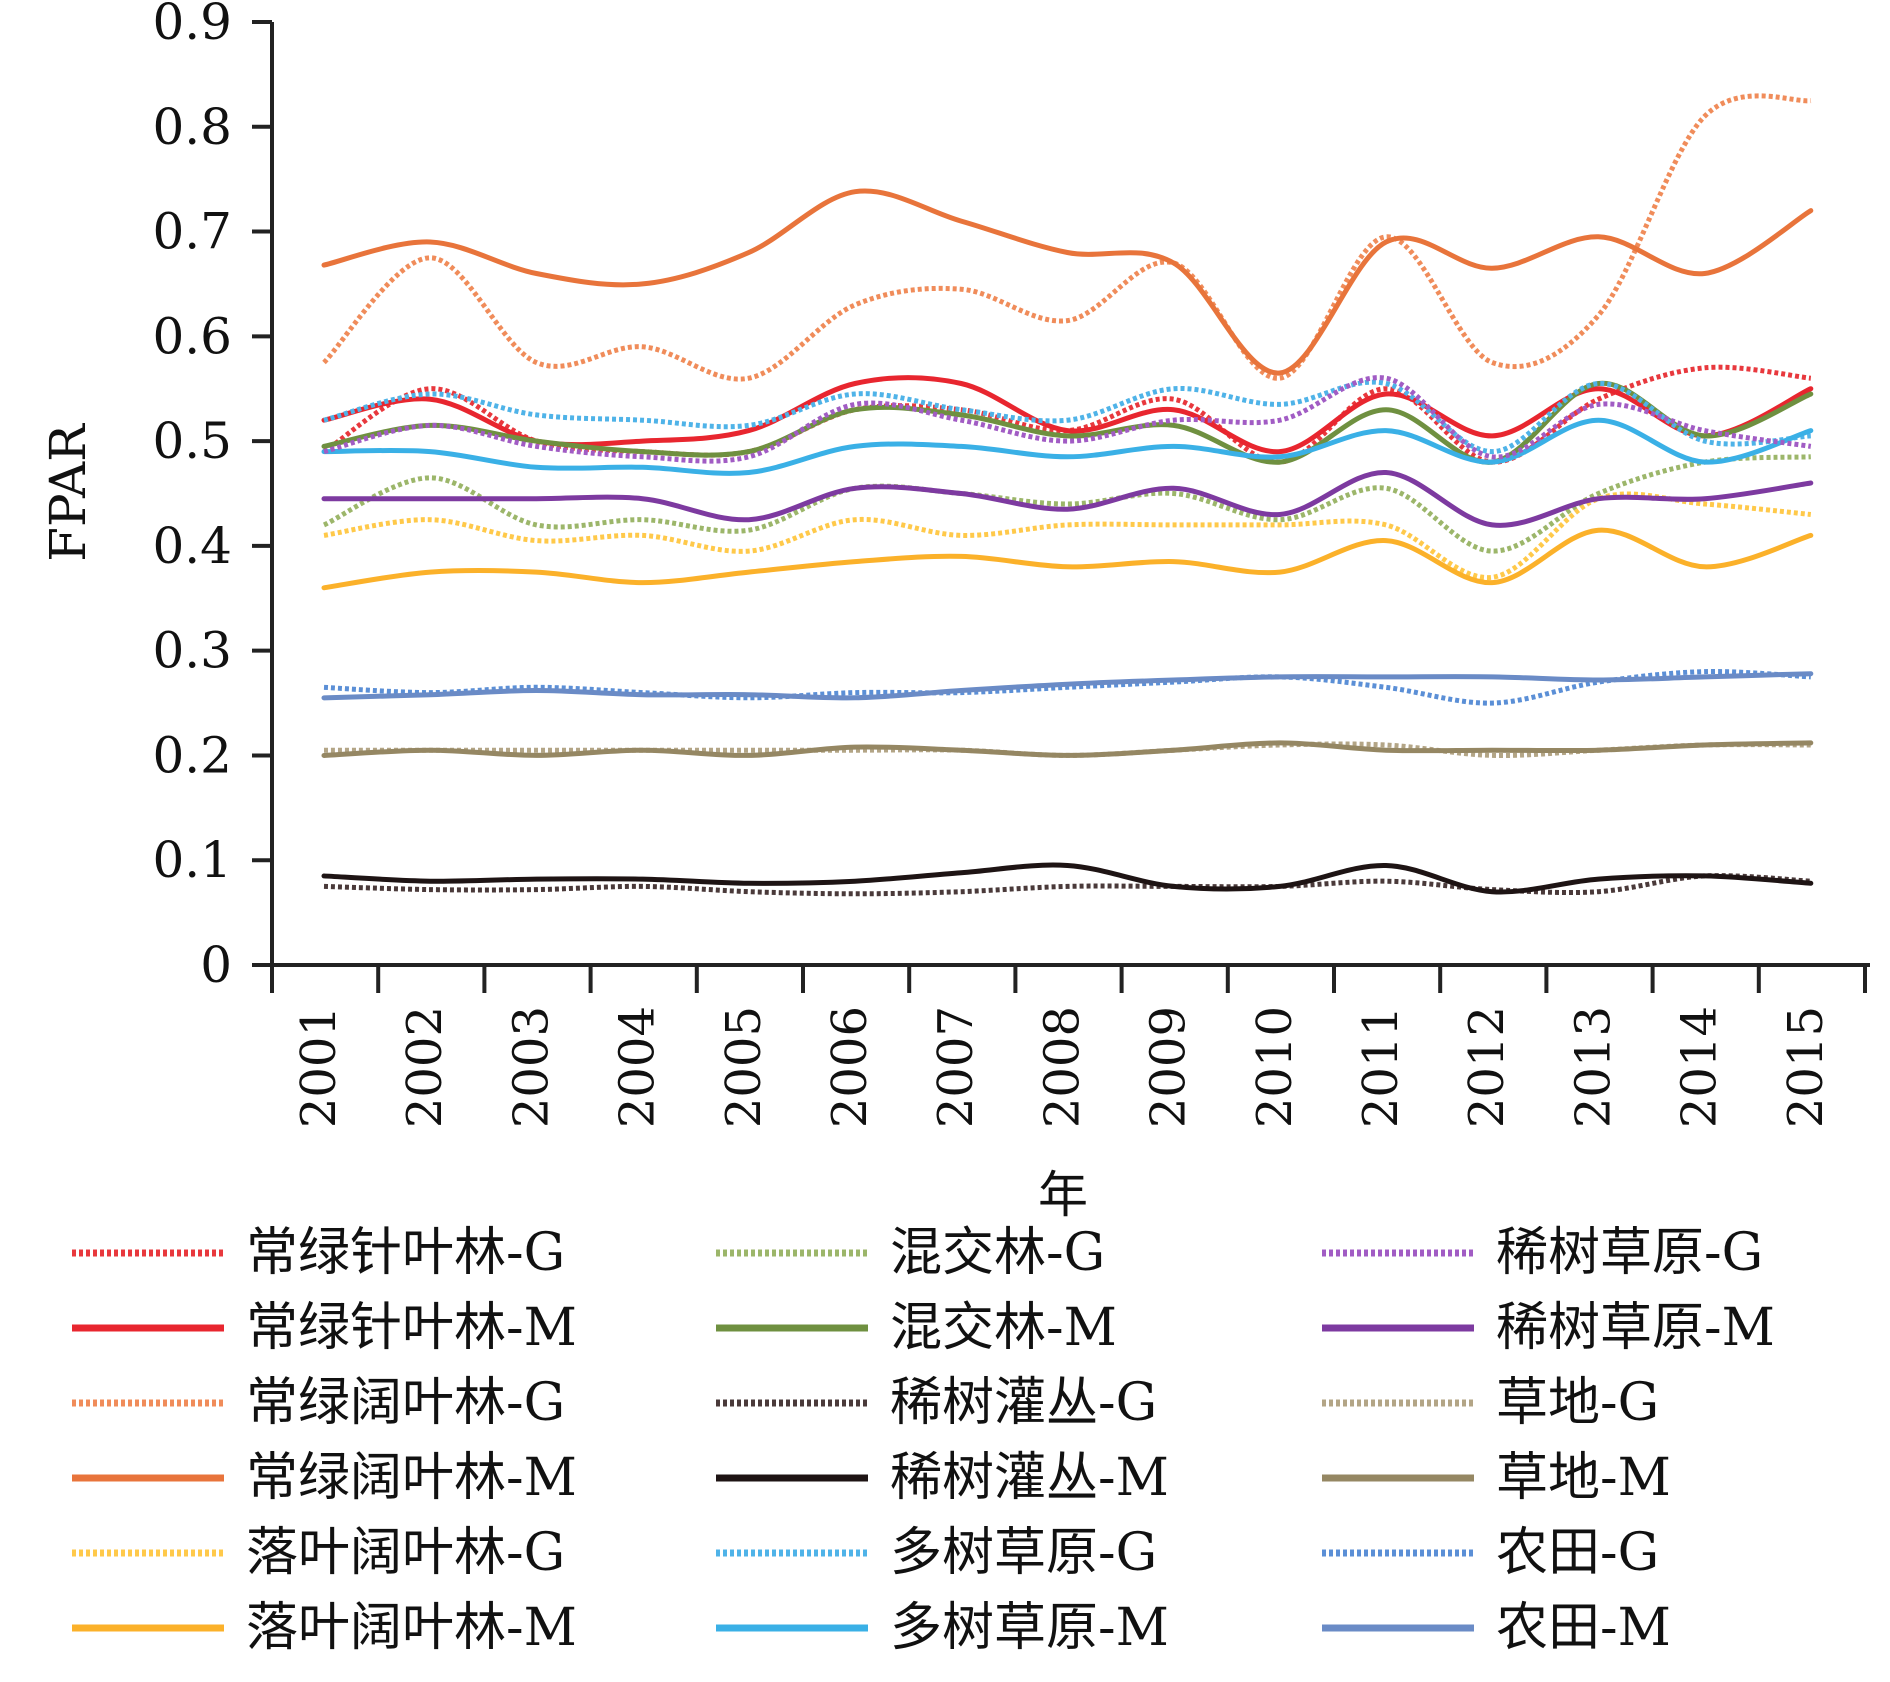  Describe the element at coordinates (216, 965) in the screenshot. I see `y-tick-label: 0` at that location.